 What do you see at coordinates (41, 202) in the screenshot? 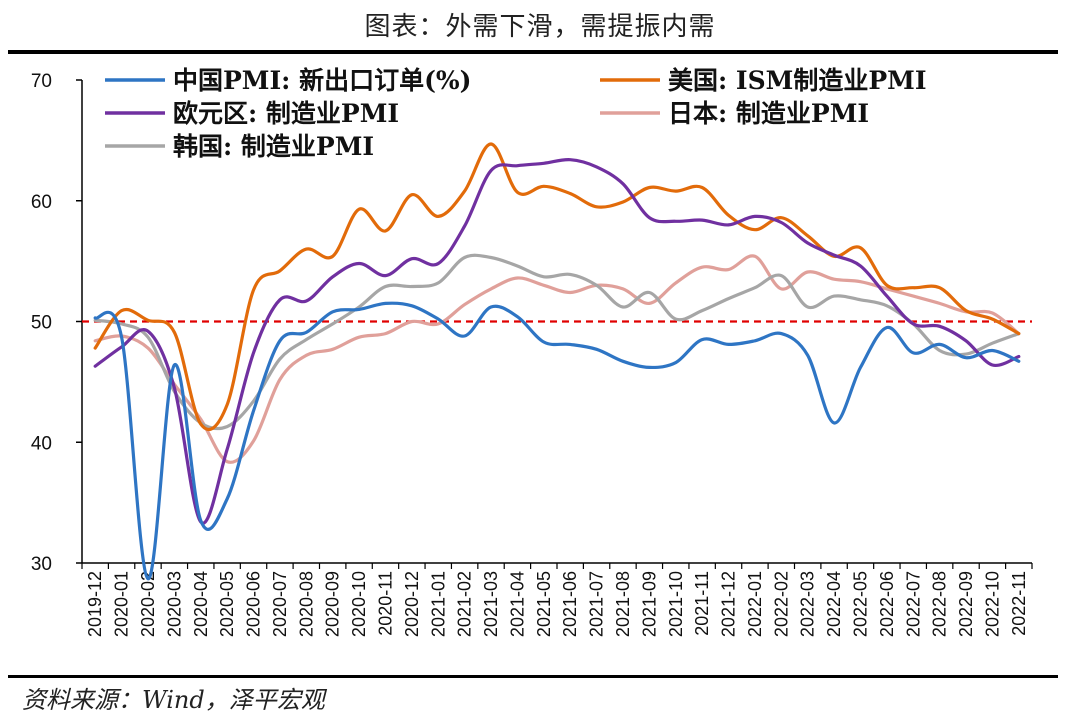
I see `y-tick-label: 60` at bounding box center [41, 202].